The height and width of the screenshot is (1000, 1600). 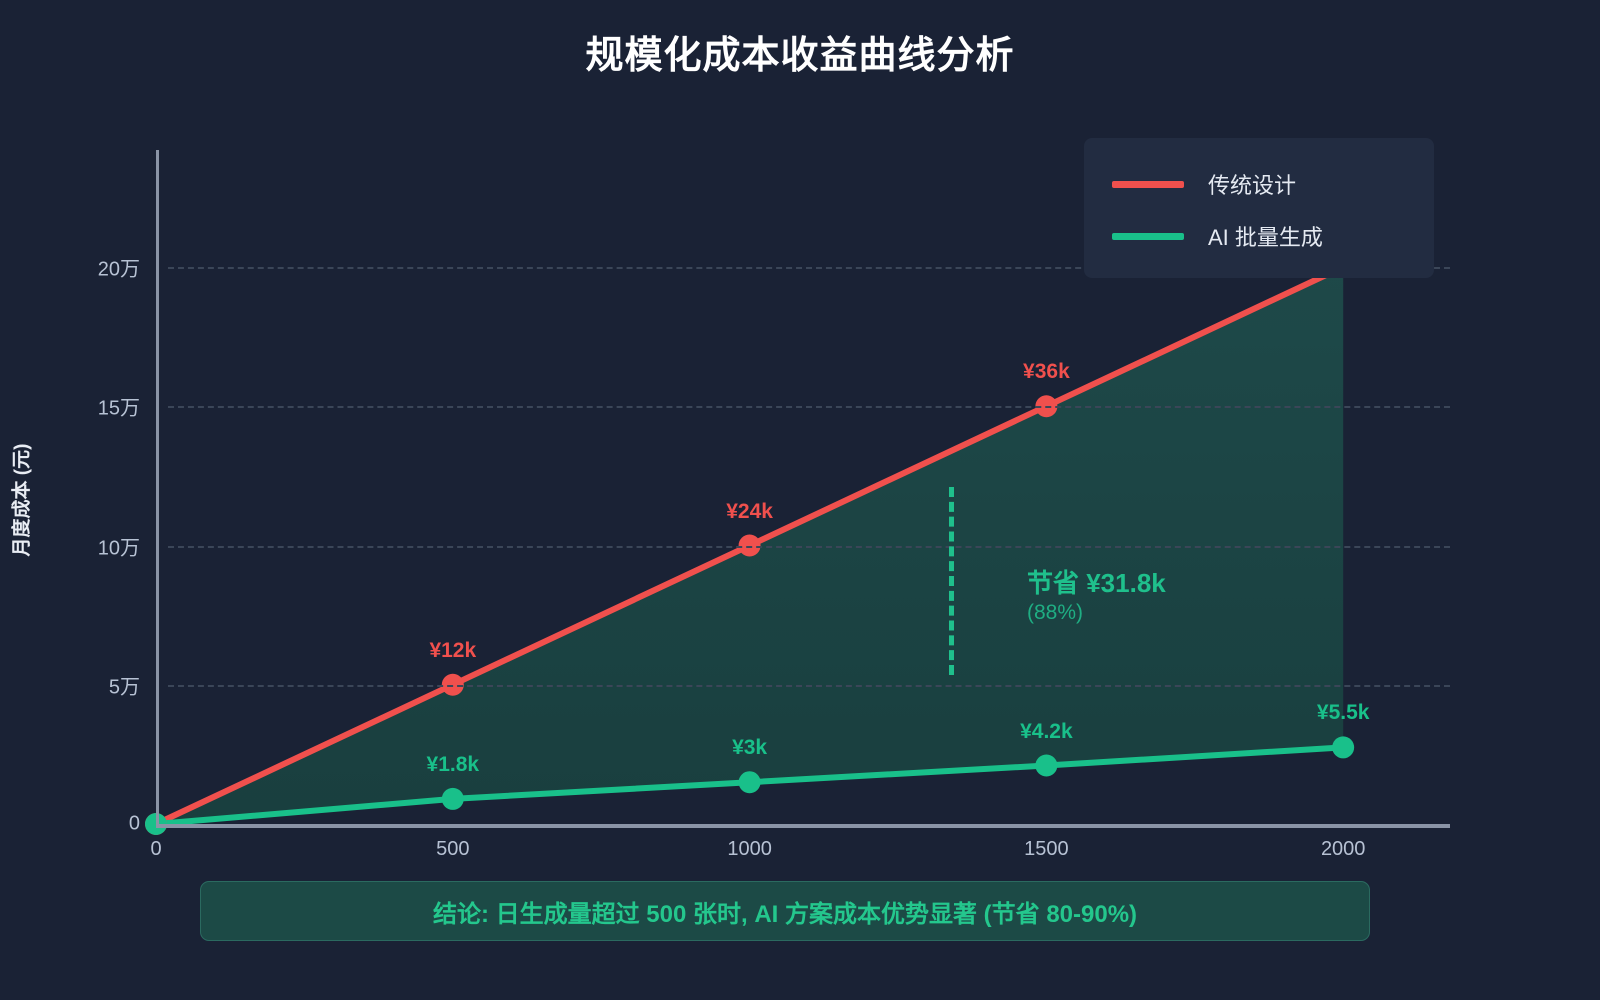 I want to click on data-point-label: ¥5.5k, so click(x=1343, y=713).